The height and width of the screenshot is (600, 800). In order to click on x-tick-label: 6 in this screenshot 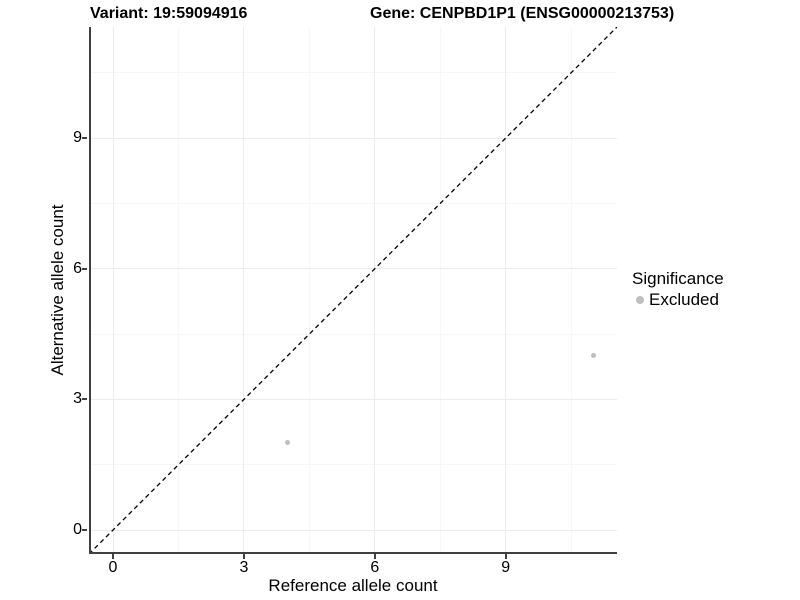, I will do `click(375, 567)`.